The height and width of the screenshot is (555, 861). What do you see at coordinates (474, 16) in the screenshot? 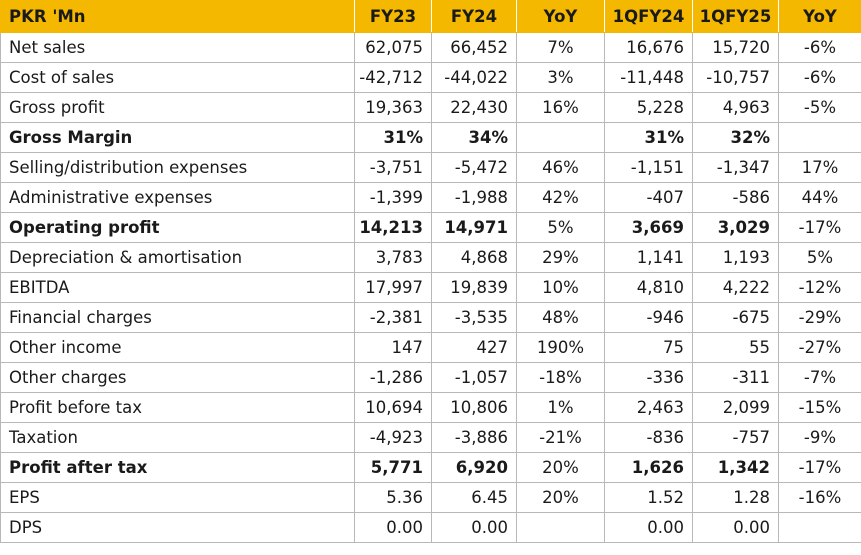
I see `header-fy24: FY24` at bounding box center [474, 16].